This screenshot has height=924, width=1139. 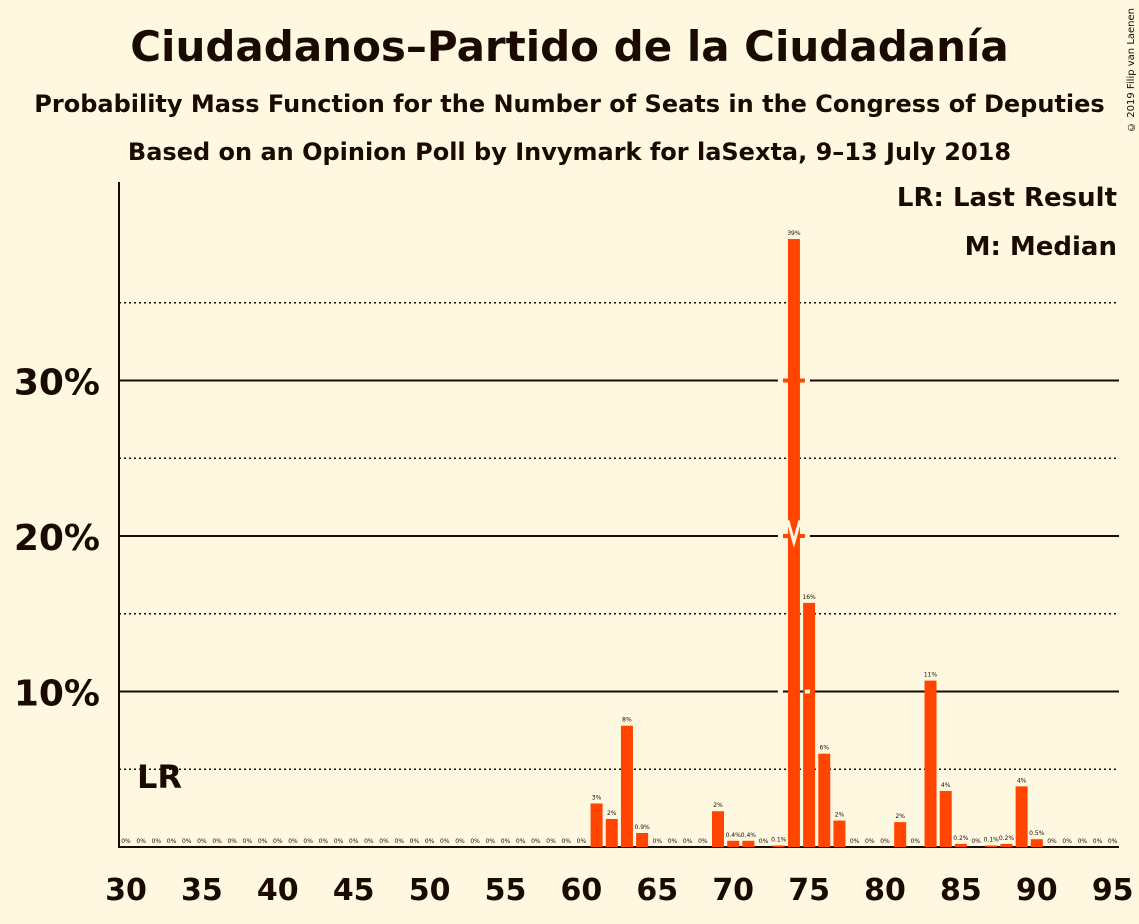 What do you see at coordinates (931, 675) in the screenshot?
I see `bar-value-label: 11%` at bounding box center [931, 675].